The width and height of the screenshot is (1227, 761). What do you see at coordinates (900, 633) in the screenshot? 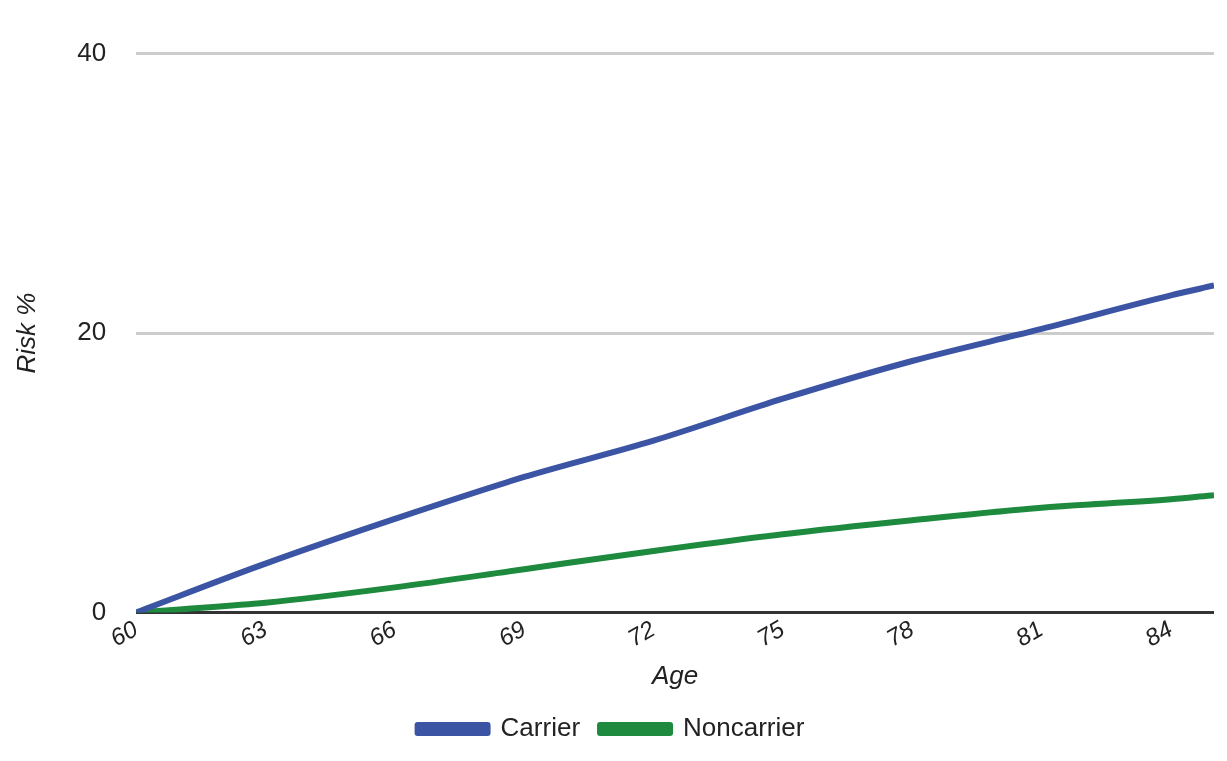
I see `x-tick-label: 78` at bounding box center [900, 633].